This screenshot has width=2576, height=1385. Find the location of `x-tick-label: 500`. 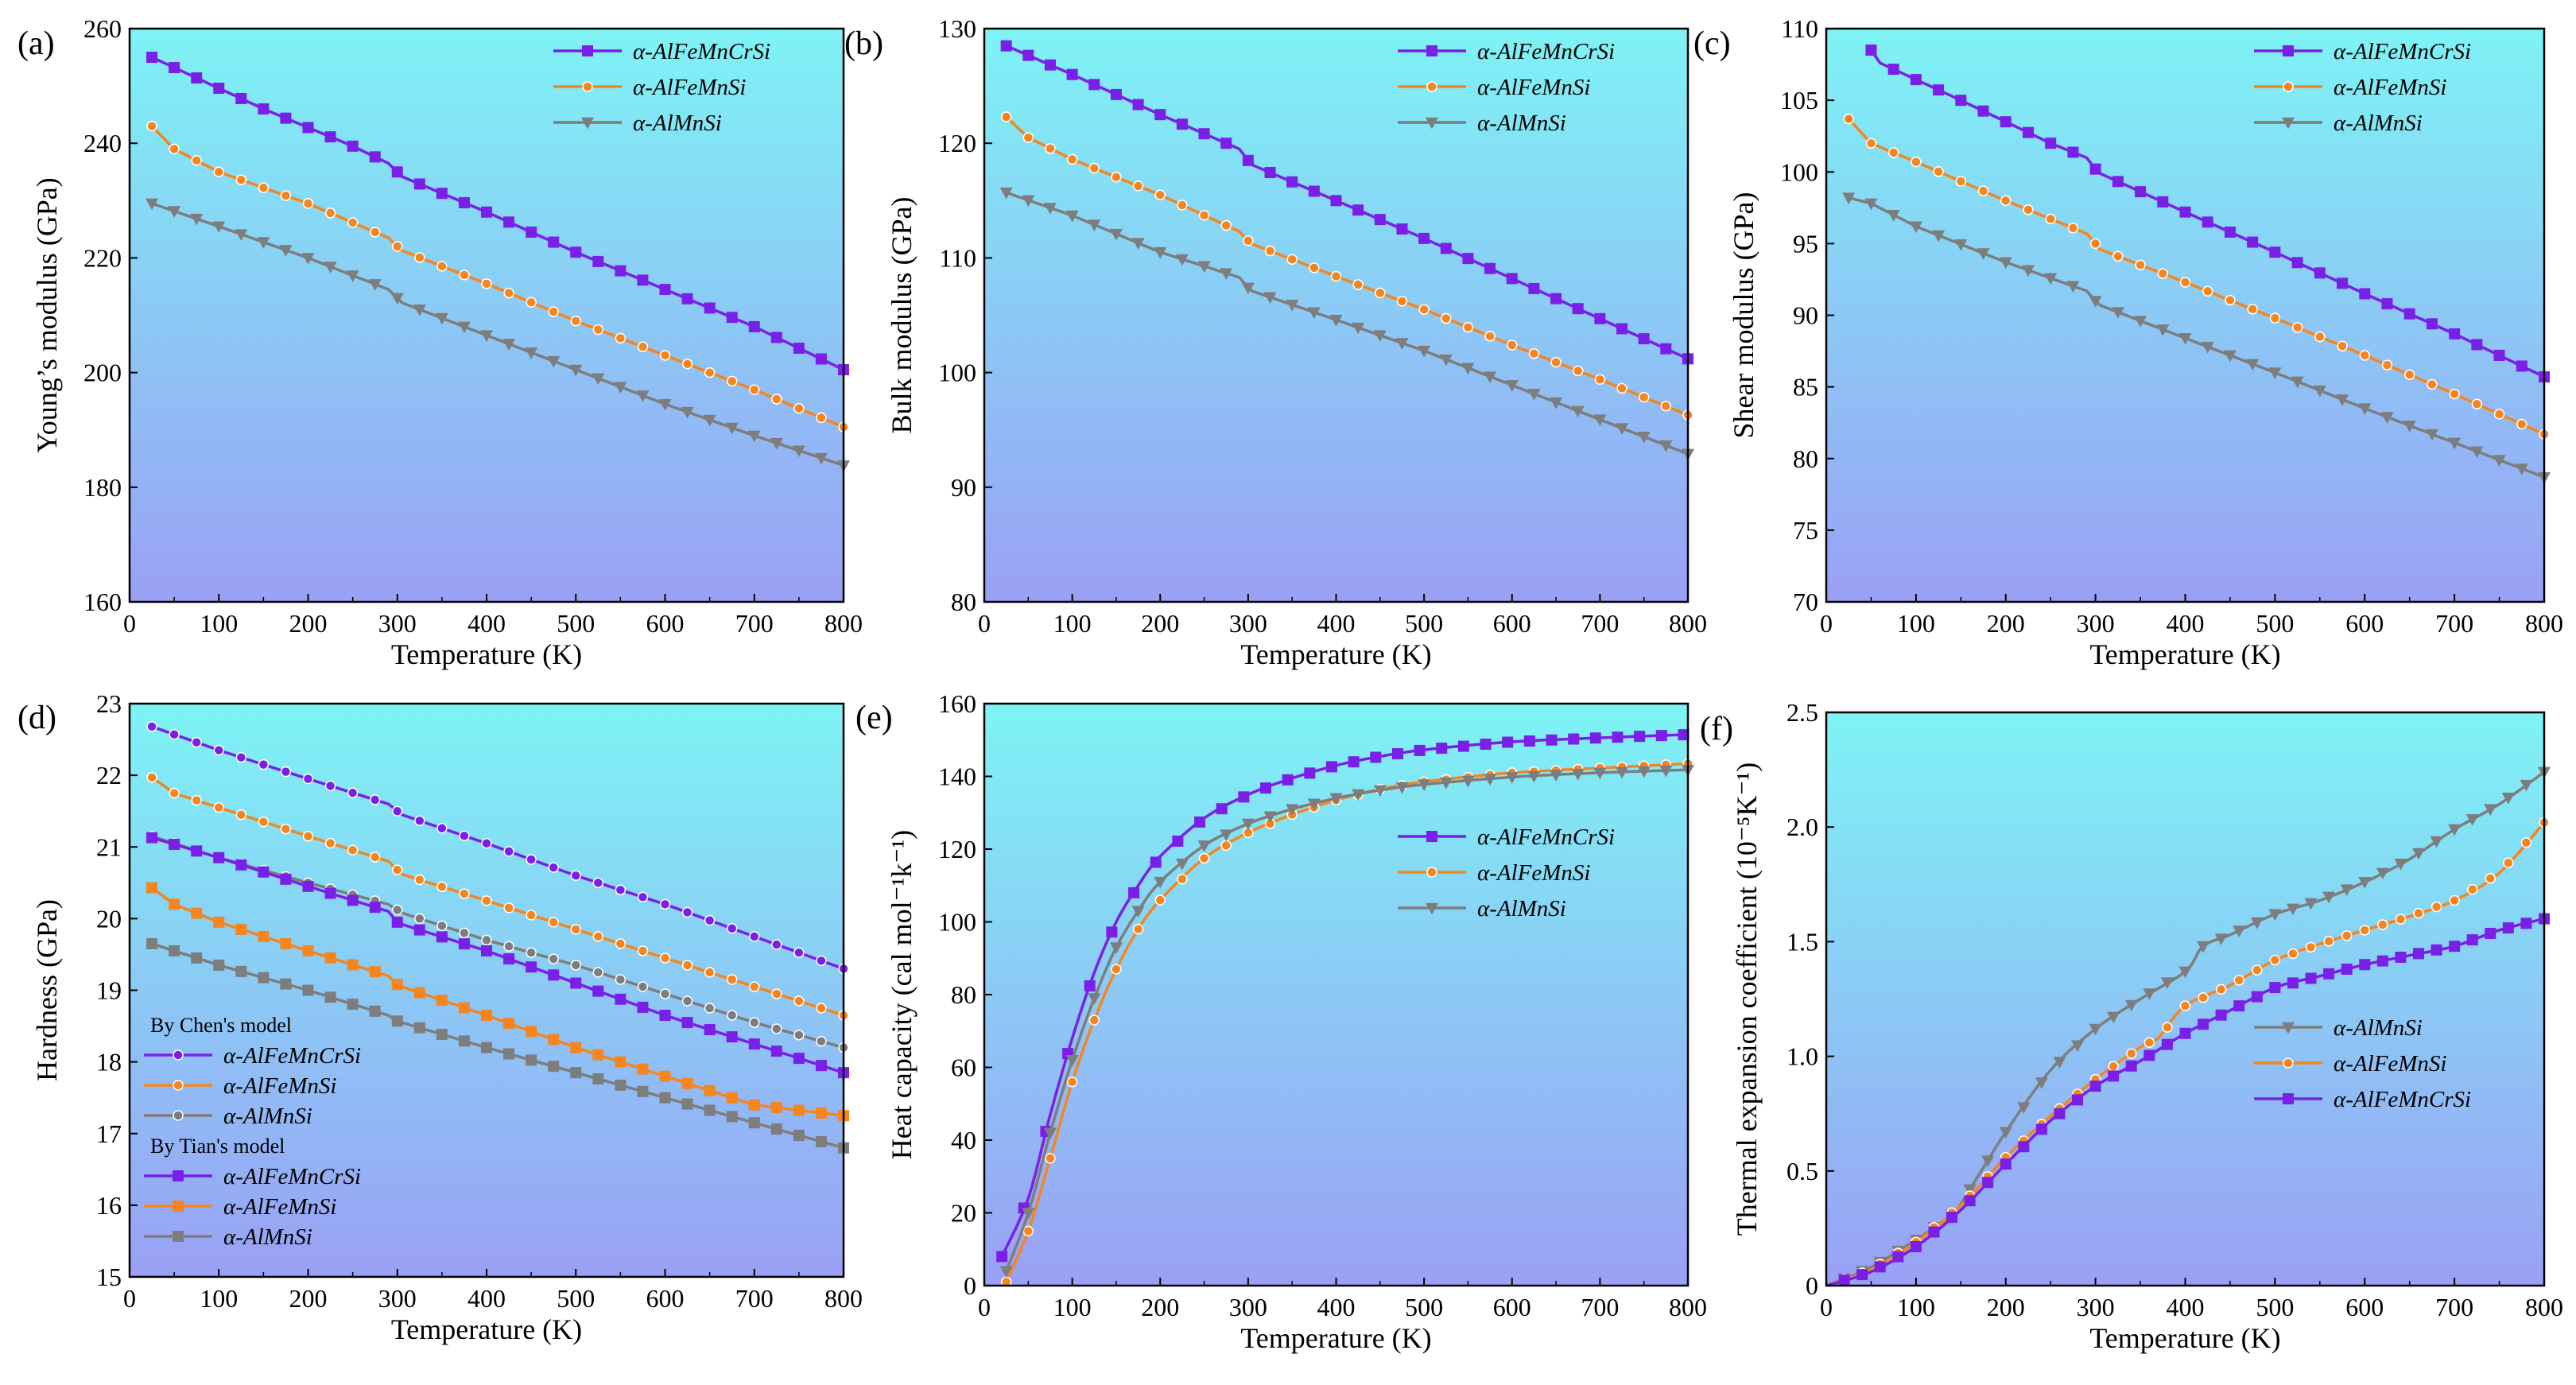

x-tick-label: 500 is located at coordinates (576, 624).